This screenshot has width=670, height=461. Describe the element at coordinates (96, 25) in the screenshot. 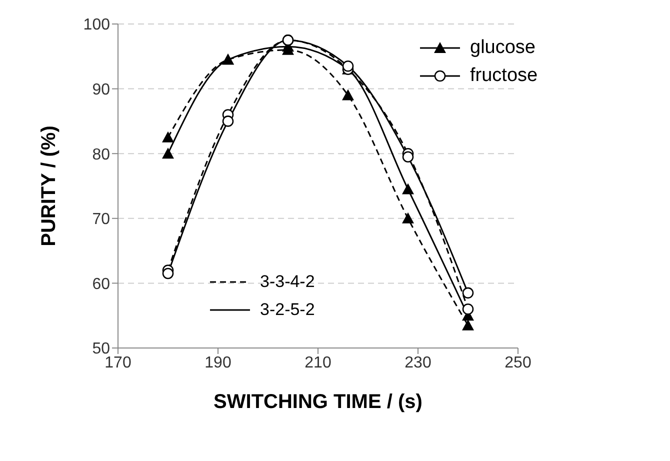

I see `y-tick-label: 100` at that location.